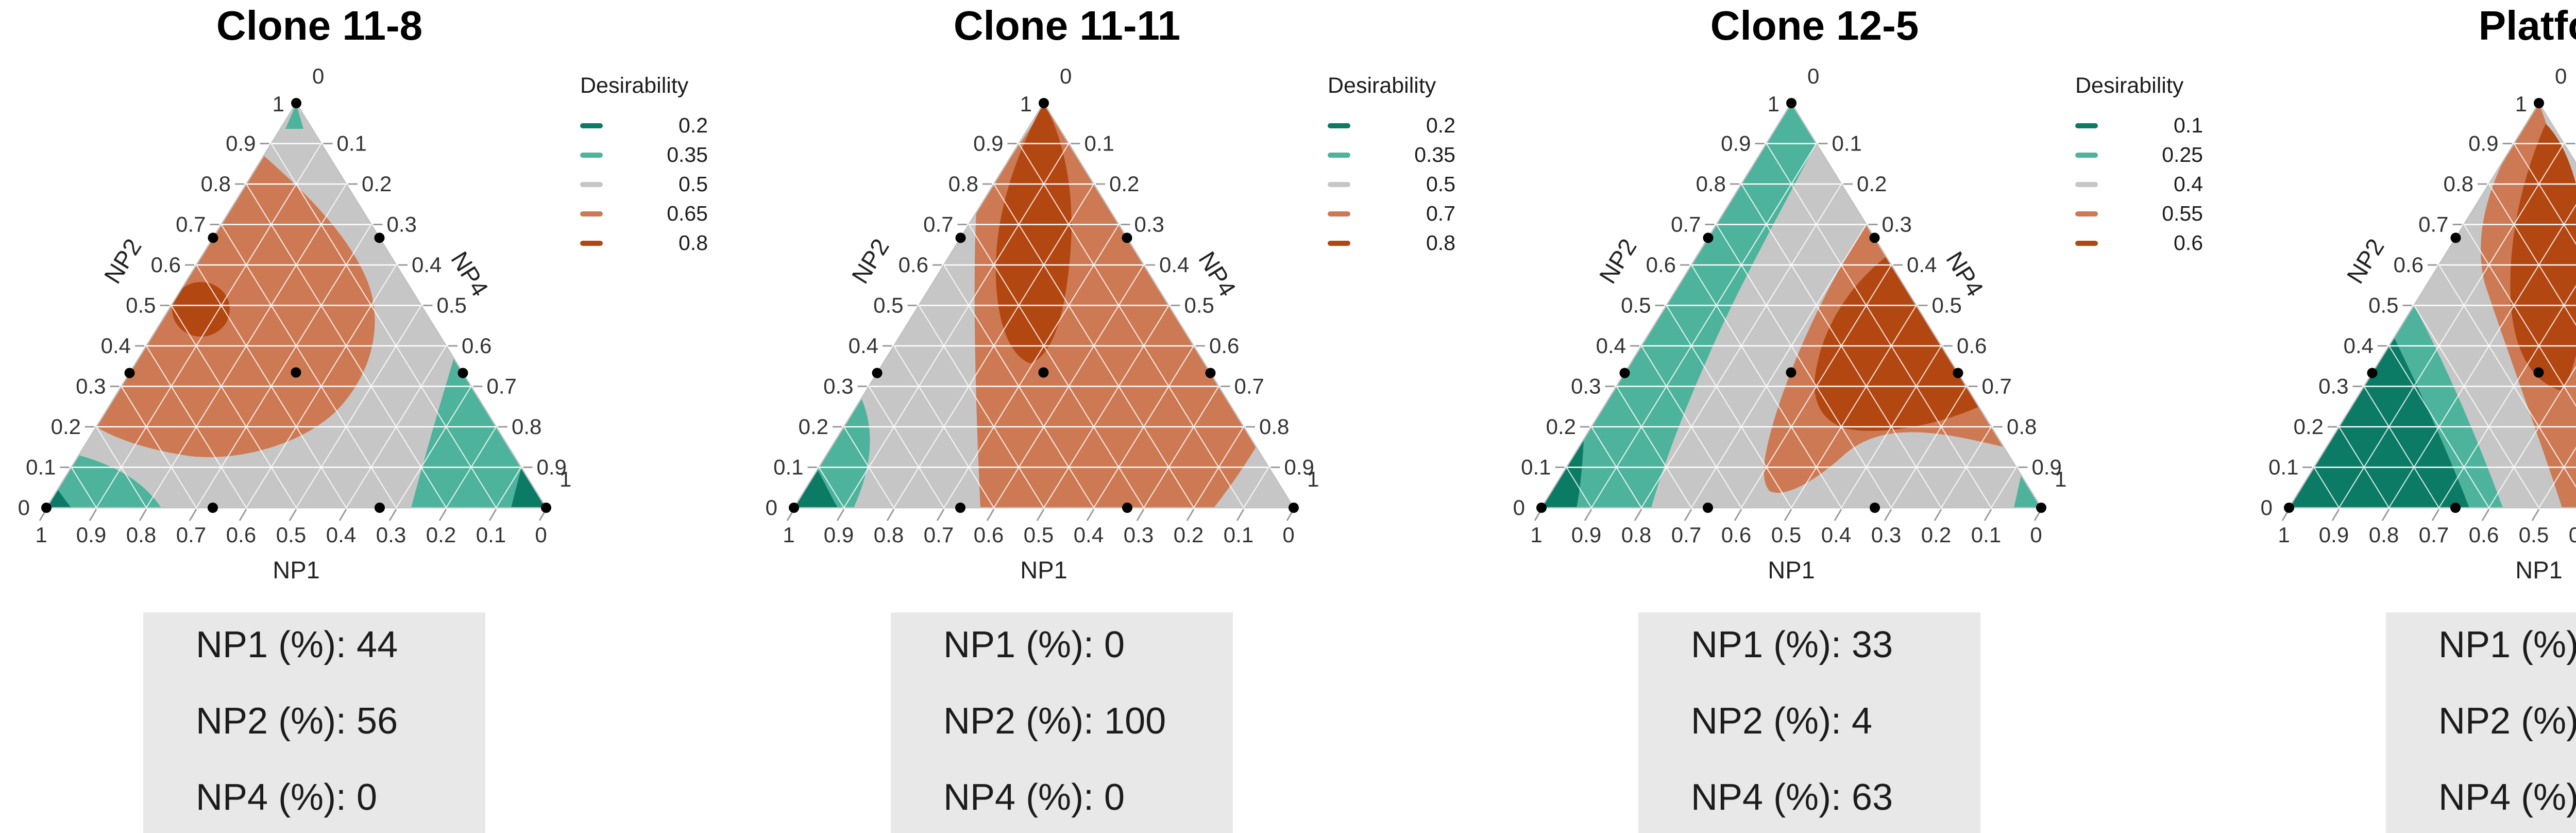 Image resolution: width=2576 pixels, height=833 pixels. Describe the element at coordinates (2334, 535) in the screenshot. I see `axis-tick-label: 0.9` at that location.